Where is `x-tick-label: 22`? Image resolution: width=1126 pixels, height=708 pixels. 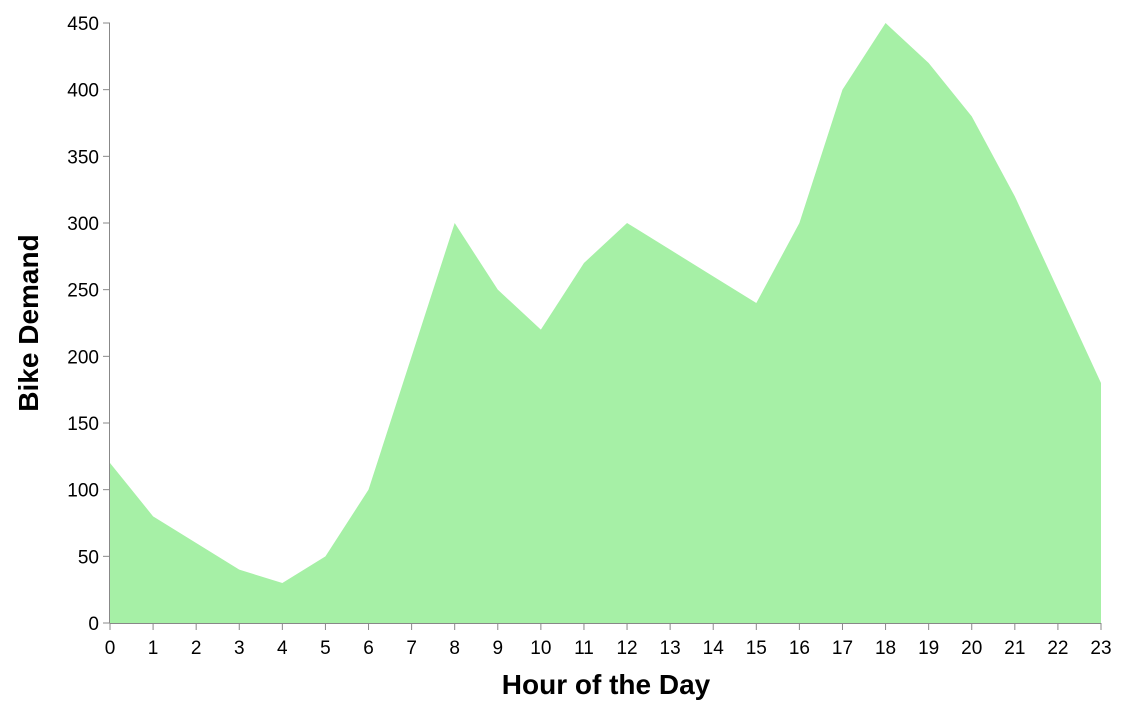 x-tick-label: 22 is located at coordinates (1057, 648).